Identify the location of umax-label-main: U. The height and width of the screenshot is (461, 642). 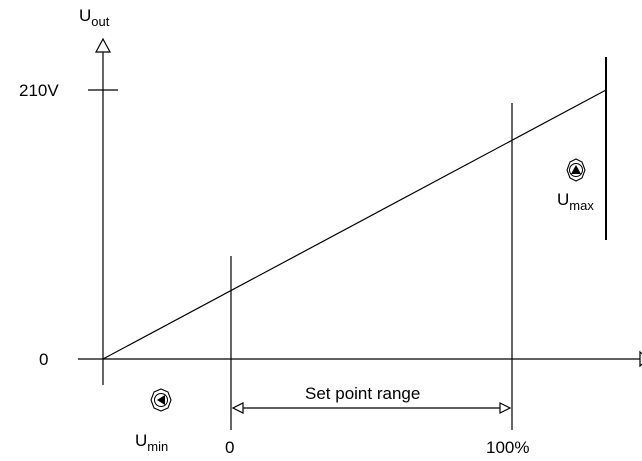
(563, 199).